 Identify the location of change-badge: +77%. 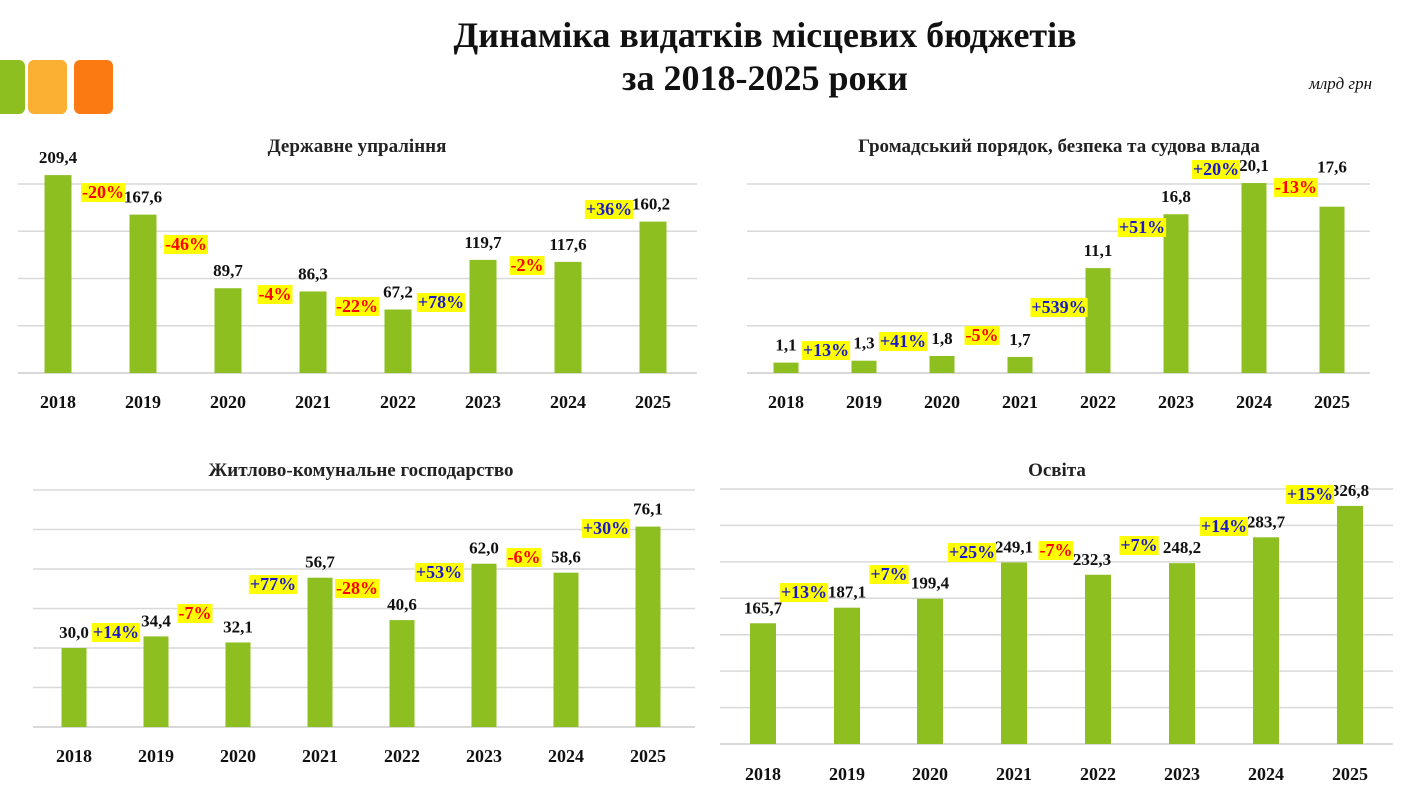
(273, 584).